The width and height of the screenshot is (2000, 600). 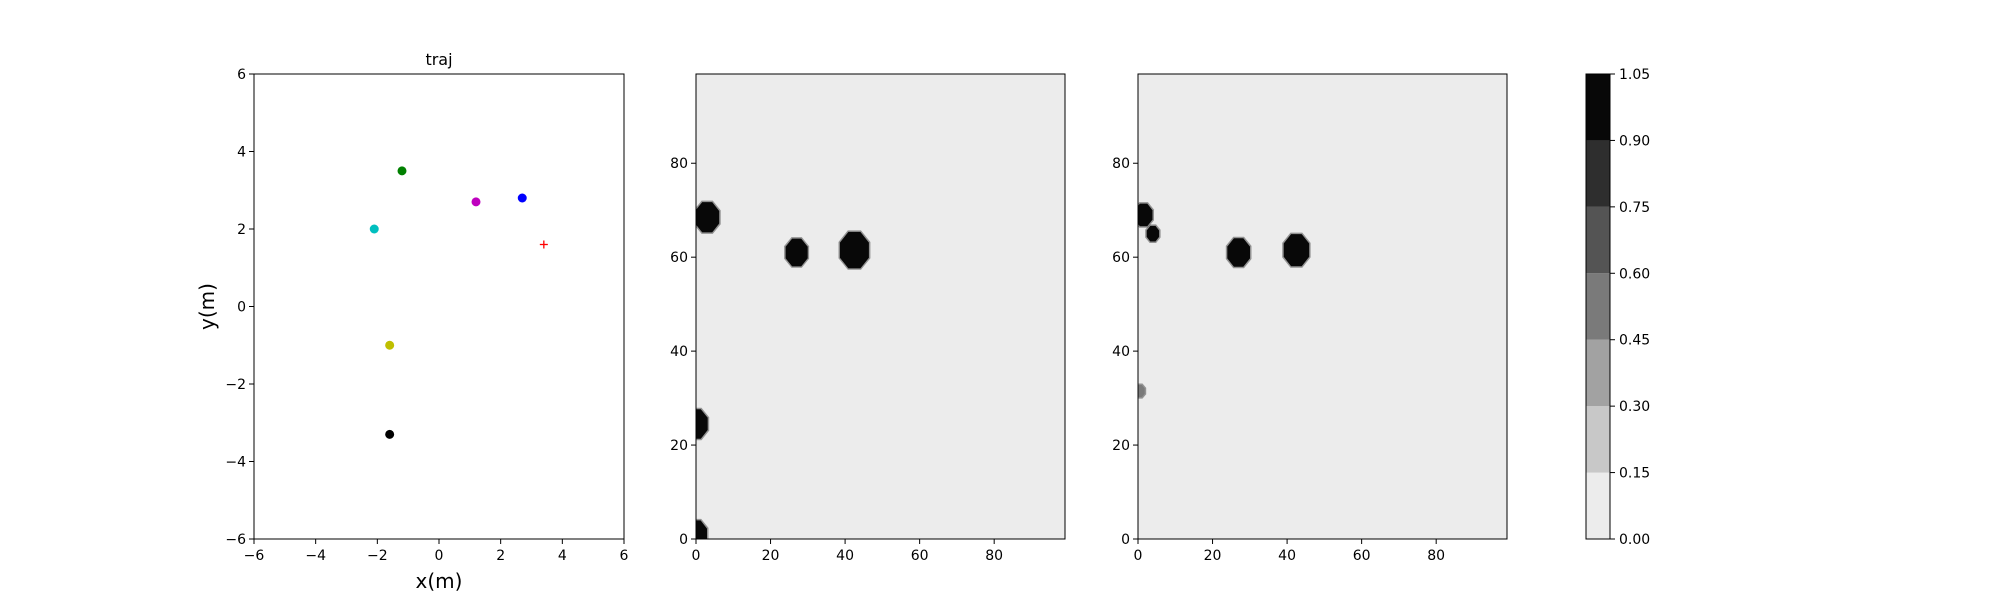 What do you see at coordinates (254, 556) in the screenshot?
I see `x-tick-label: −6` at bounding box center [254, 556].